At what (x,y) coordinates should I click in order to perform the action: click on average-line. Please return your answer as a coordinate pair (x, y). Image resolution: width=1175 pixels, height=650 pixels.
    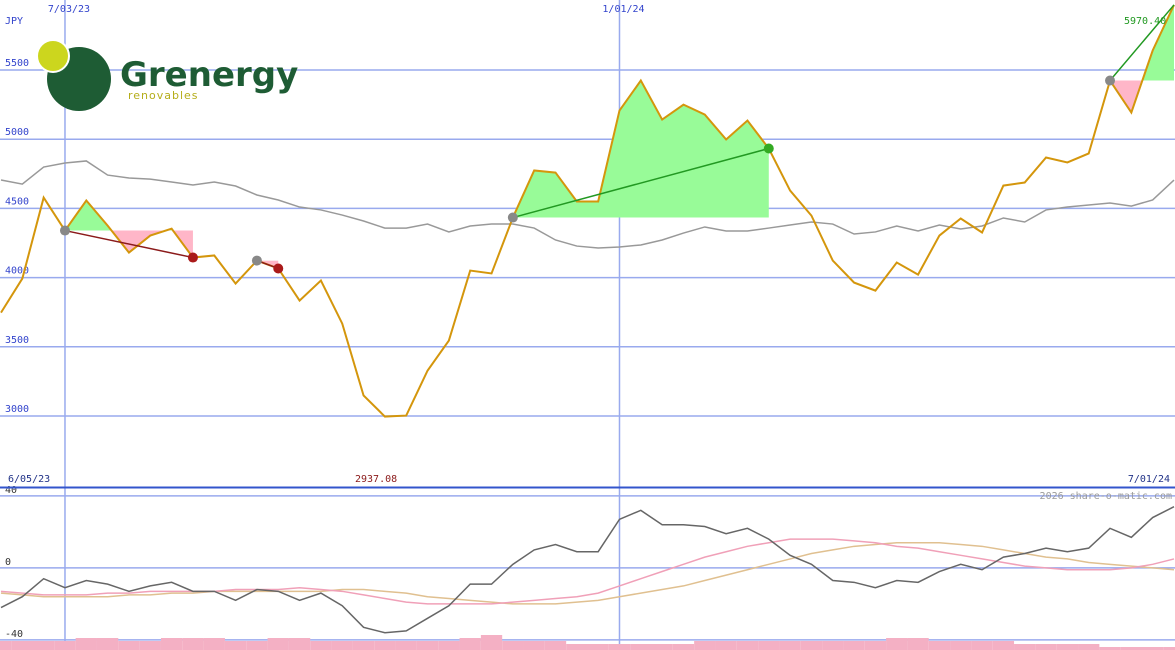
    Looking at the image, I should click on (587, 204).